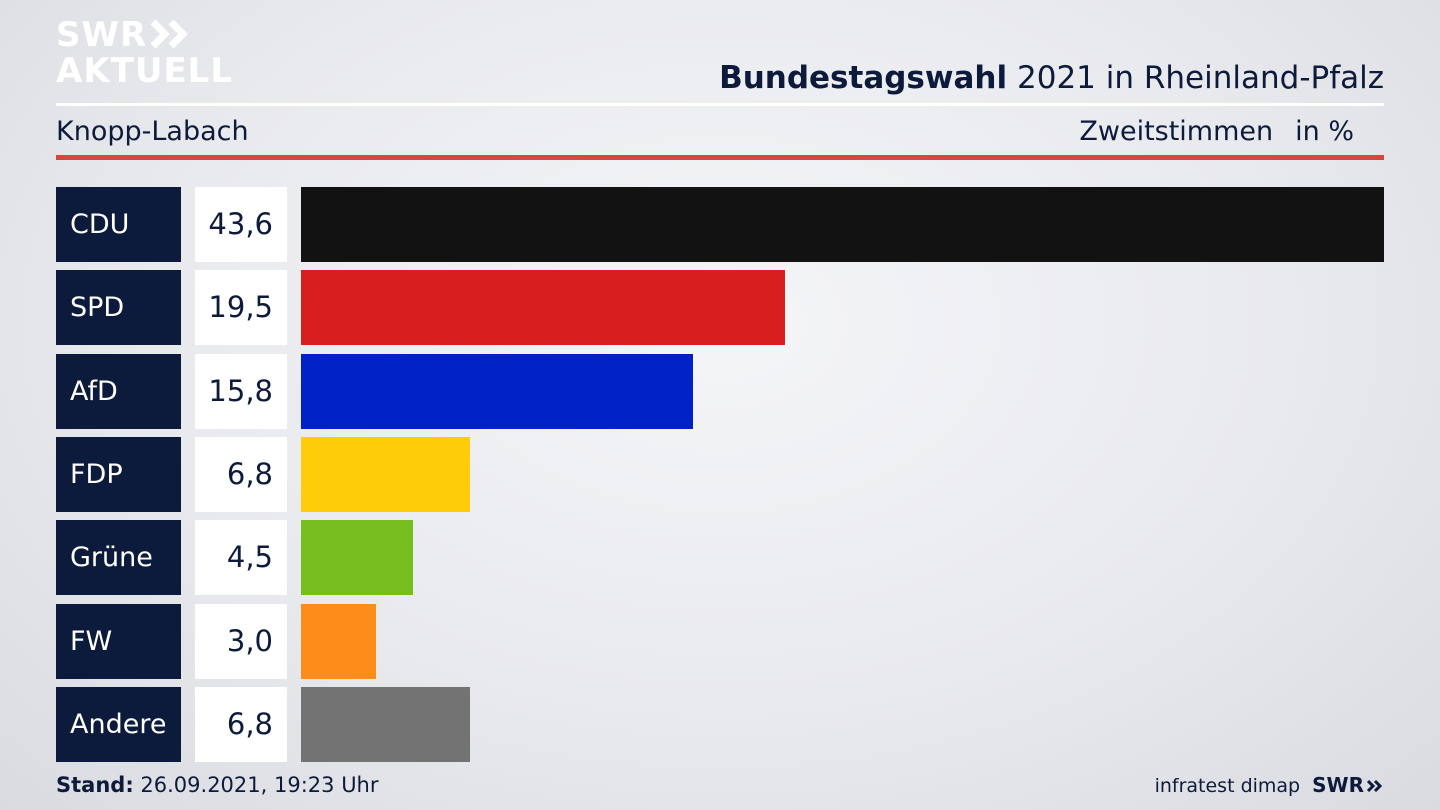 The height and width of the screenshot is (810, 1440). Describe the element at coordinates (241, 224) in the screenshot. I see `value-label: 43,6` at that location.